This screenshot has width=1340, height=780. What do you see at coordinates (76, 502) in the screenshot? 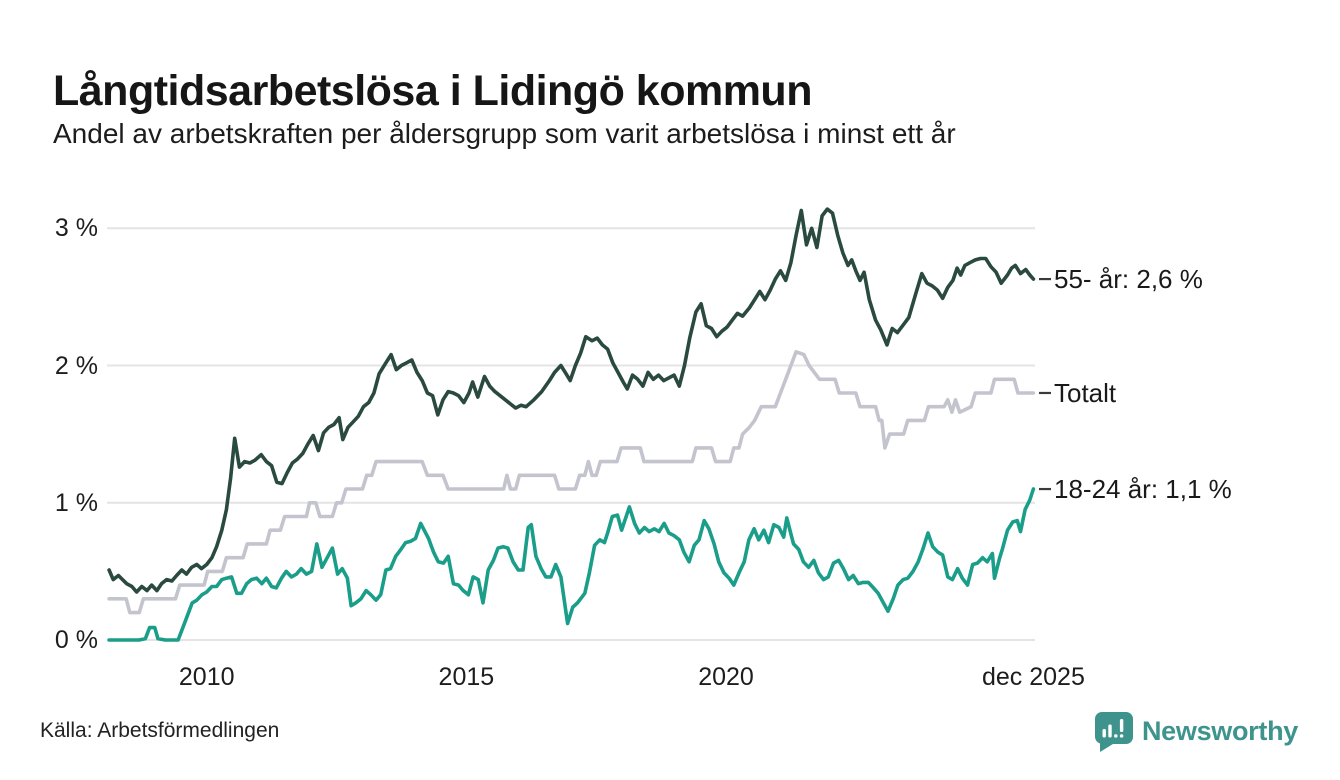
I see `y-tick-label: 1 %` at bounding box center [76, 502].